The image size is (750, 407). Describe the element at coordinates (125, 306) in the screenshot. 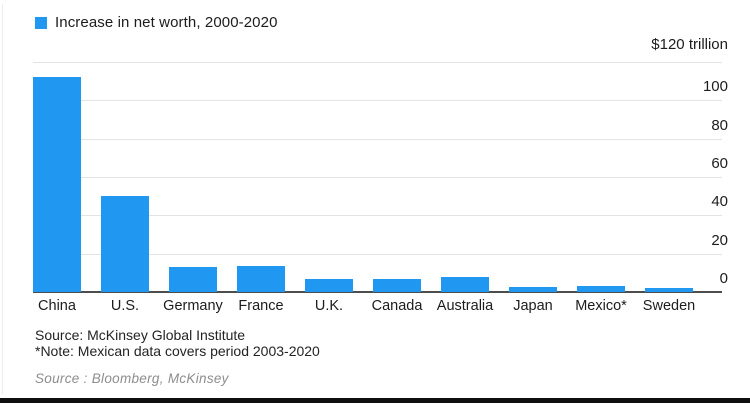

I see `x-label-us: U.S.` at that location.